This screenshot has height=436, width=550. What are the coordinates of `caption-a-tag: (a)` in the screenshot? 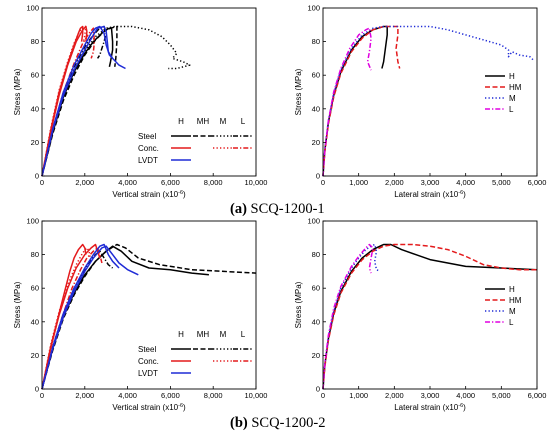 It's located at (238, 209).